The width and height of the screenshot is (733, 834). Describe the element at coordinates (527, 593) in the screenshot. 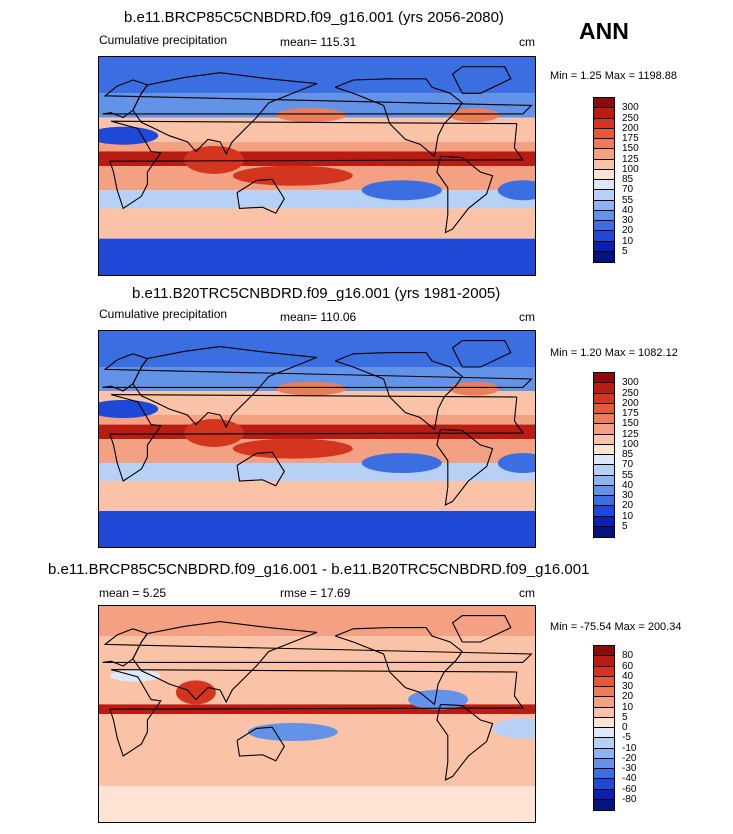

I see `panel3-units: cm` at that location.